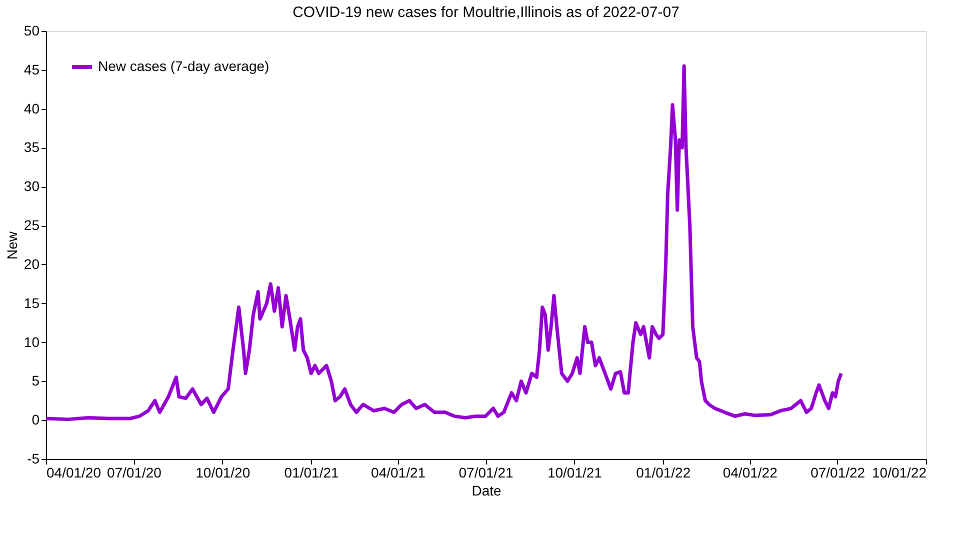 Image resolution: width=960 pixels, height=540 pixels. Describe the element at coordinates (32, 302) in the screenshot. I see `y-tick-label: 15` at that location.